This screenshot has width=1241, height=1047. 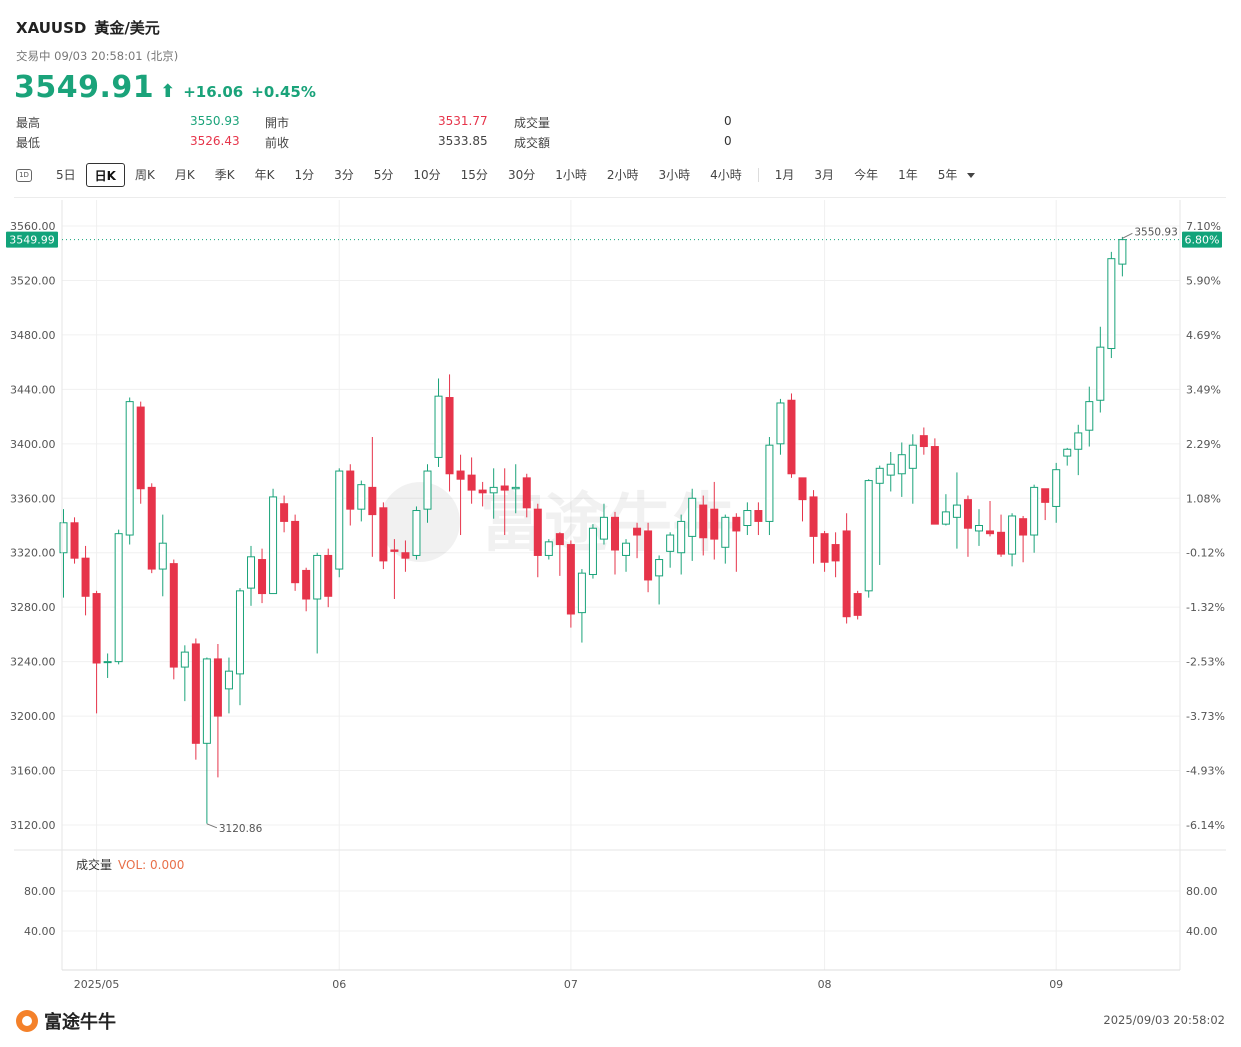 What do you see at coordinates (728, 141) in the screenshot?
I see `turnover-value: 0` at bounding box center [728, 141].